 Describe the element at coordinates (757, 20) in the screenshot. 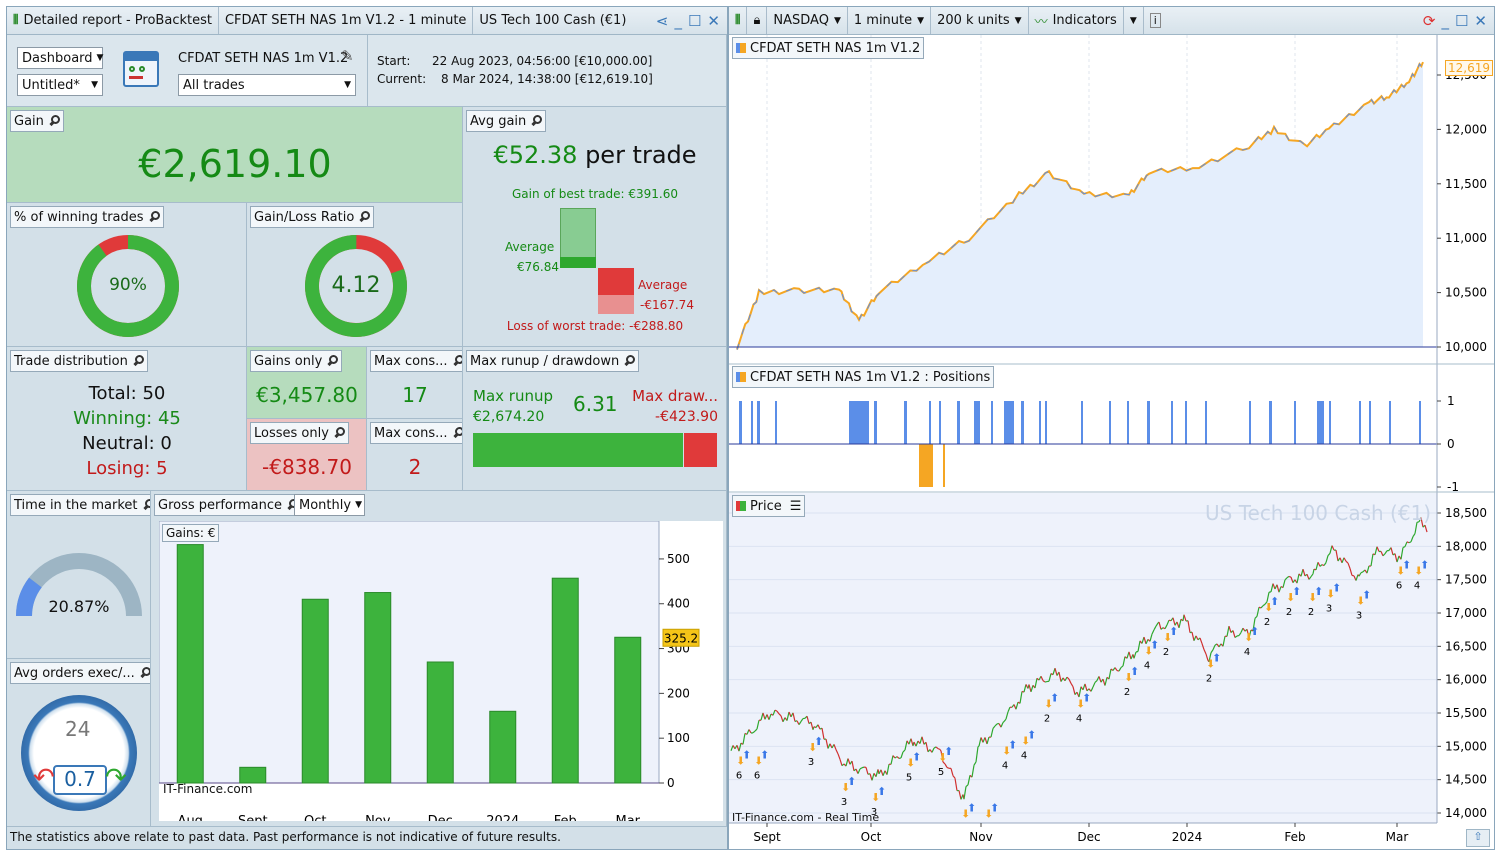

I see `lock-toolbar-icon: 🔒︎` at that location.